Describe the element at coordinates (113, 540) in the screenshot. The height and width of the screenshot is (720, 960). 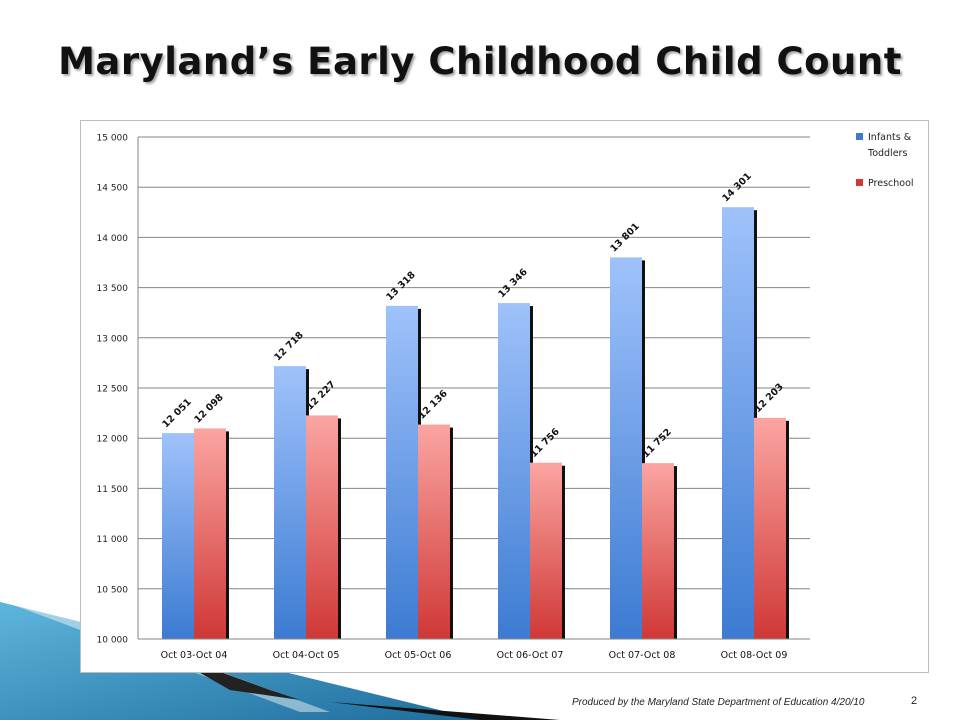
I see `y-tick-label: 11 000` at that location.